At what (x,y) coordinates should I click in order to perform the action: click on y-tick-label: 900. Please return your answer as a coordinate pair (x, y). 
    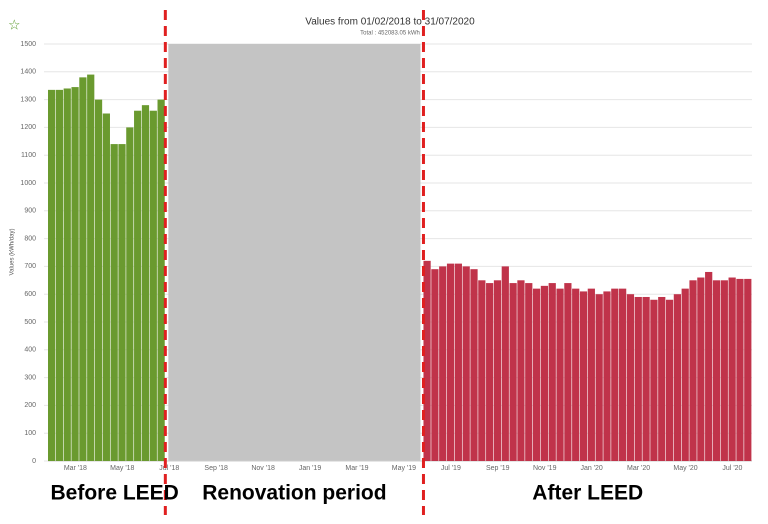
    Looking at the image, I should click on (30, 211).